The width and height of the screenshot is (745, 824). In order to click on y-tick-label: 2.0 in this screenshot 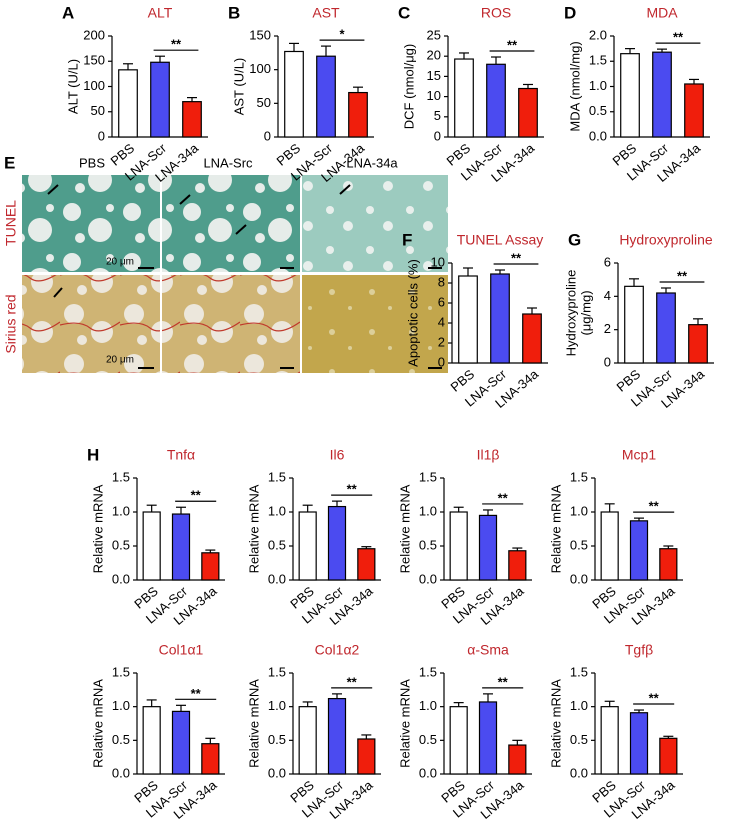, I will do `click(598, 34)`.